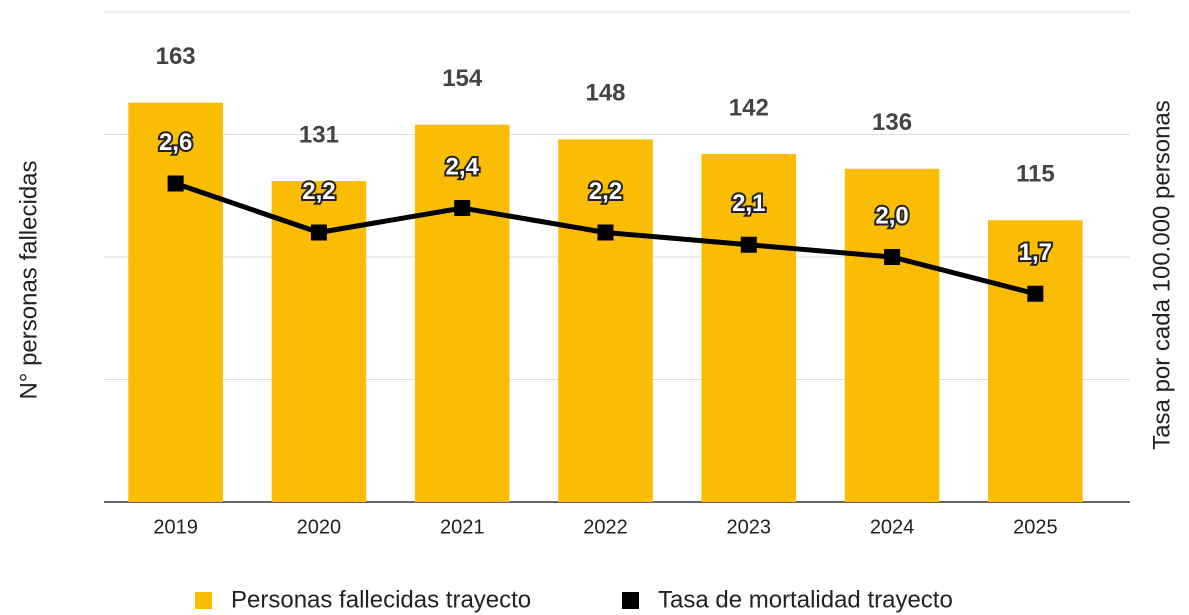  Describe the element at coordinates (1161, 275) in the screenshot. I see `y2-axis-title: Tasa por cada 100.000 personas` at that location.